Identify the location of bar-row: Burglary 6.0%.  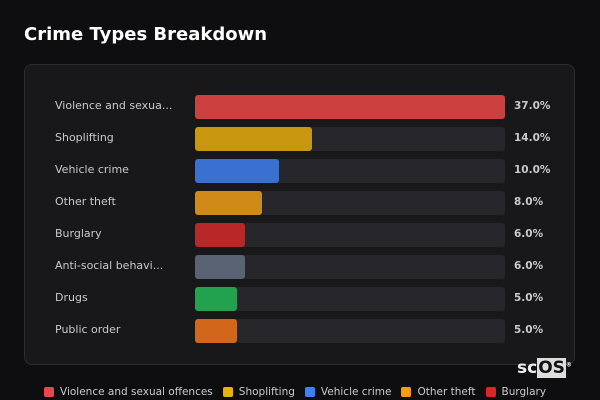
(299, 235).